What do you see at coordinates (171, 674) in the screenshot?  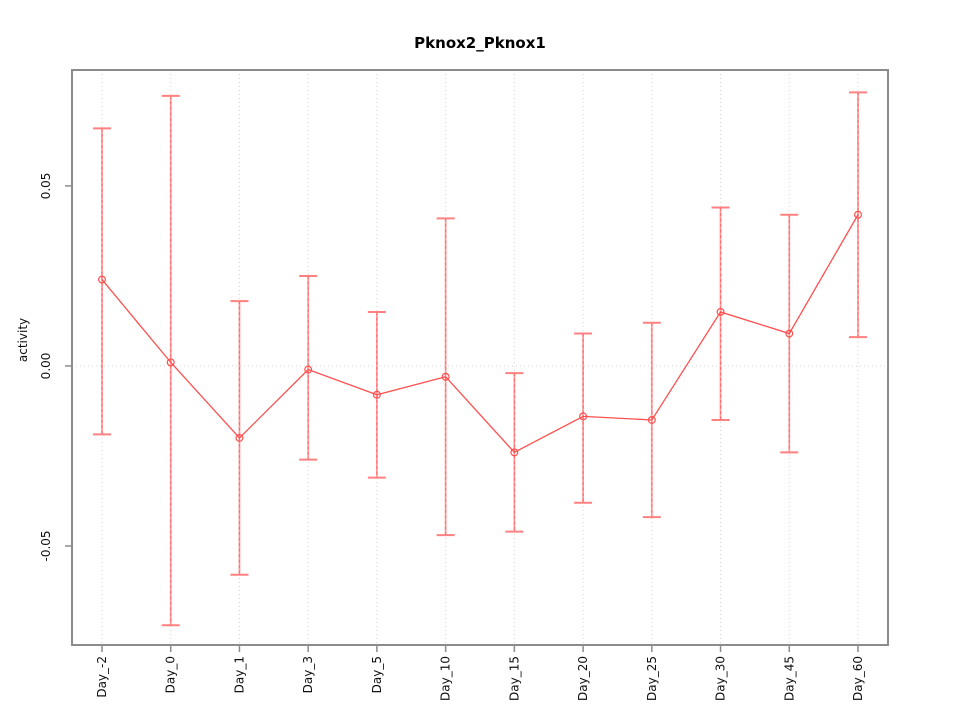 I see `x-tick-label: Day_0` at bounding box center [171, 674].